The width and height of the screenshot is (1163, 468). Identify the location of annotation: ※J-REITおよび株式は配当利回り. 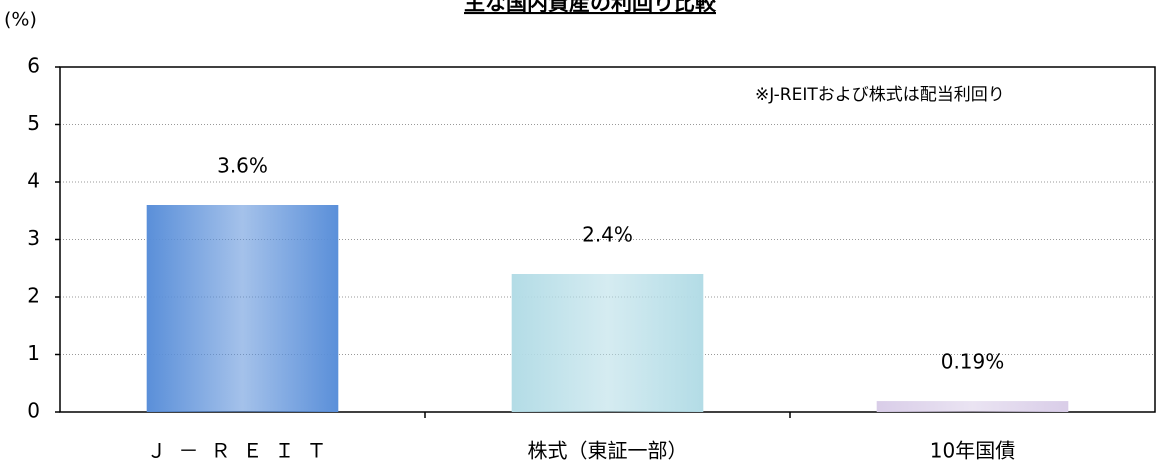
(880, 95).